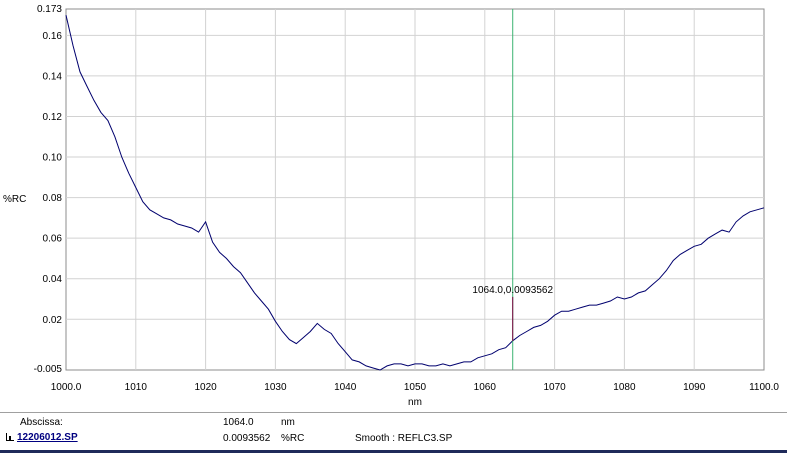 This screenshot has width=787, height=453. Describe the element at coordinates (41, 422) in the screenshot. I see `abscissa-label: Abscissa:` at that location.